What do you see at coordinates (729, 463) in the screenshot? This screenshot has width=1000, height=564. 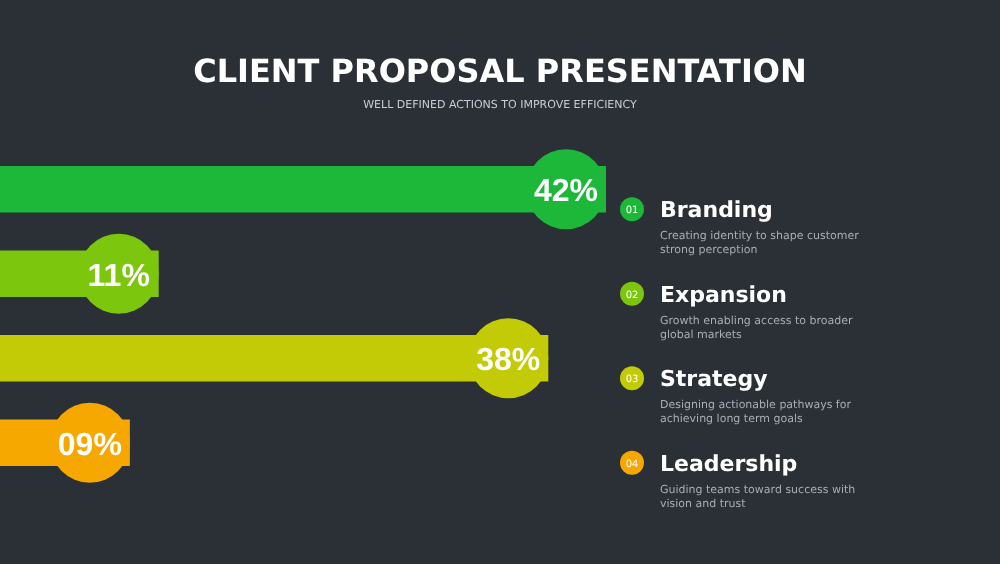 I see `y-tick-label: Leadership` at bounding box center [729, 463].